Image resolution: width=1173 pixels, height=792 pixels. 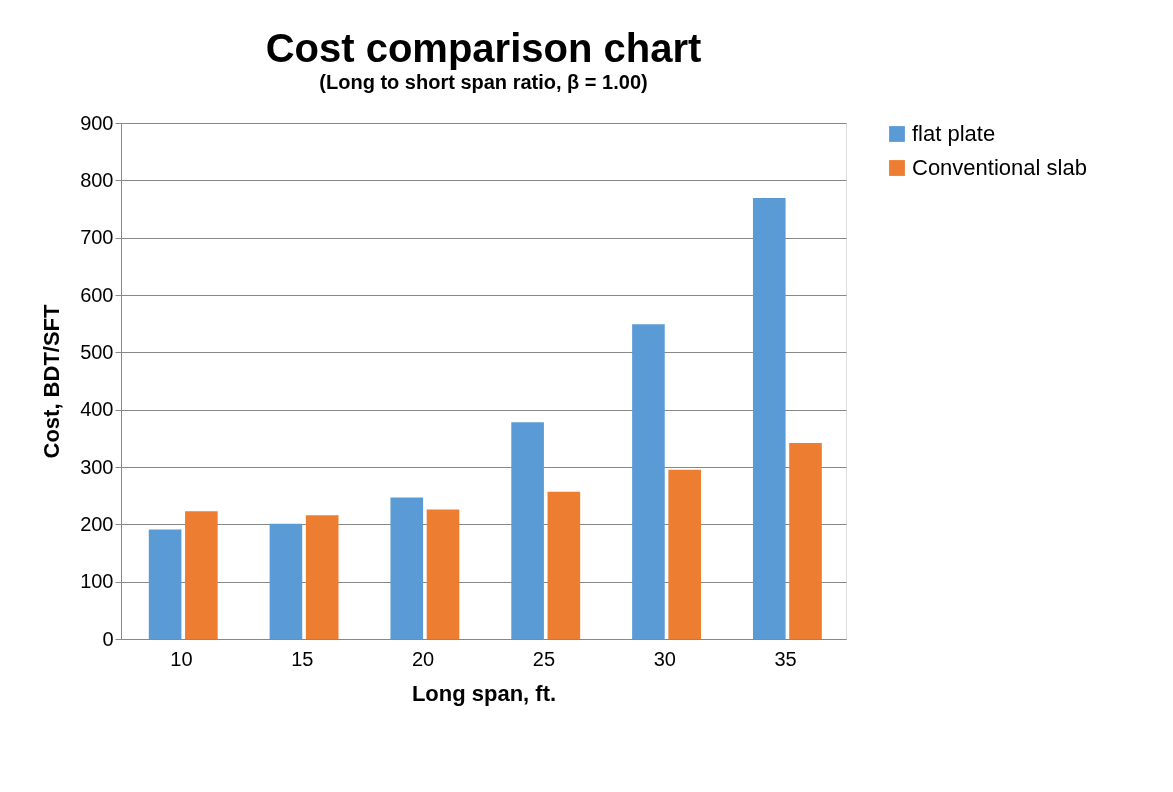 I want to click on chart-title: Cost comparison chart, so click(x=483, y=48).